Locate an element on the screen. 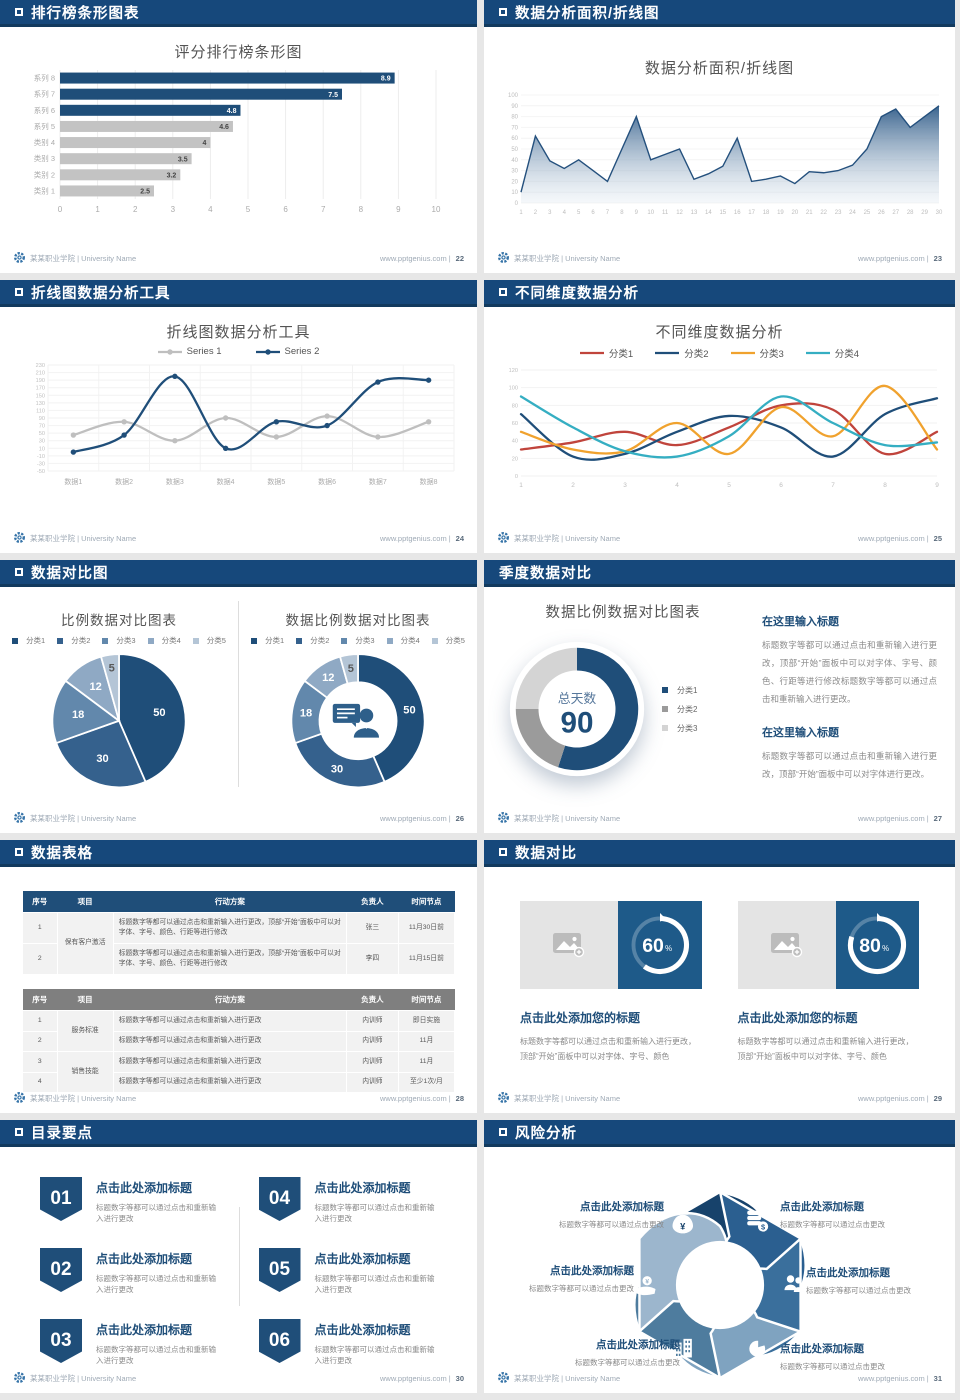  svg-text: 数据3 is located at coordinates (174, 481).